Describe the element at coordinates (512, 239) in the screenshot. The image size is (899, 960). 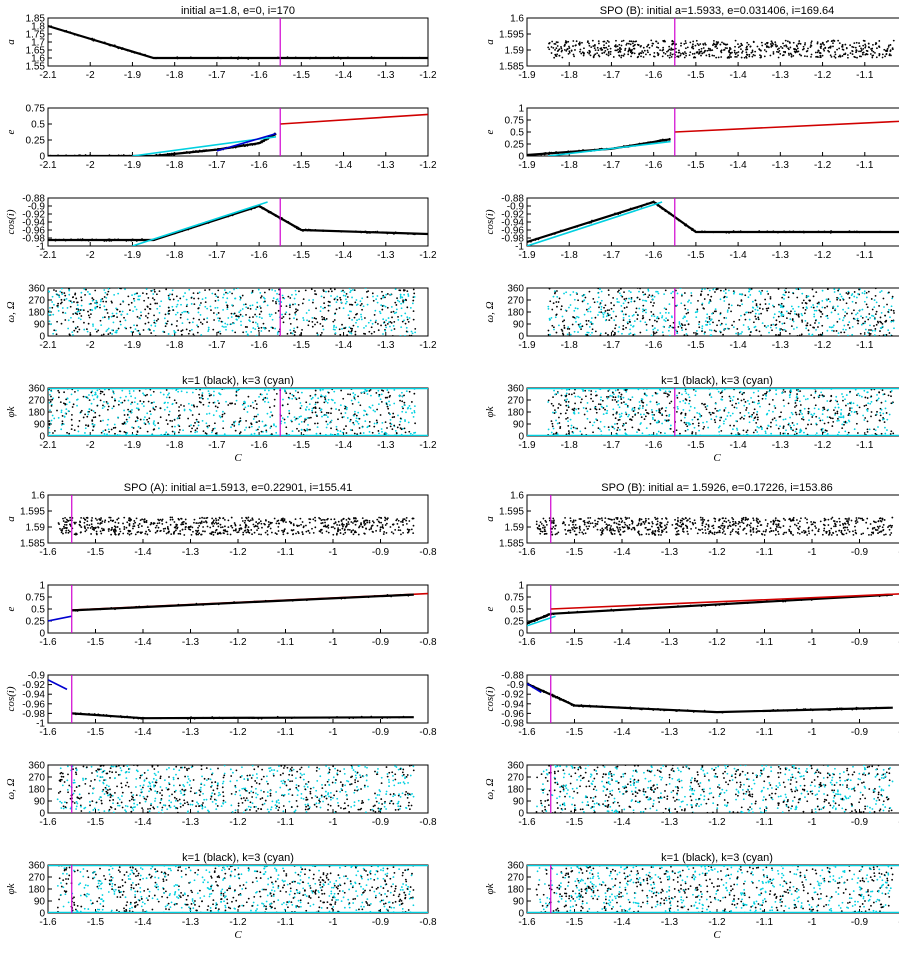
I see `p01-cos-ytick-label: -0.98` at that location.